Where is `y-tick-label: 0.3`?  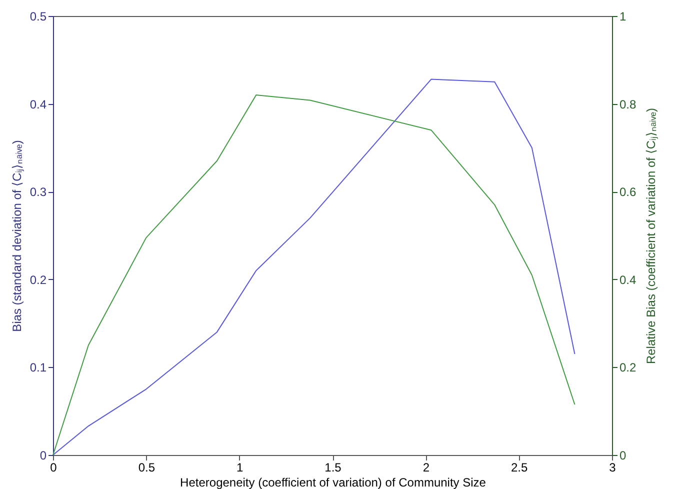
y-tick-label: 0.3 is located at coordinates (38, 192).